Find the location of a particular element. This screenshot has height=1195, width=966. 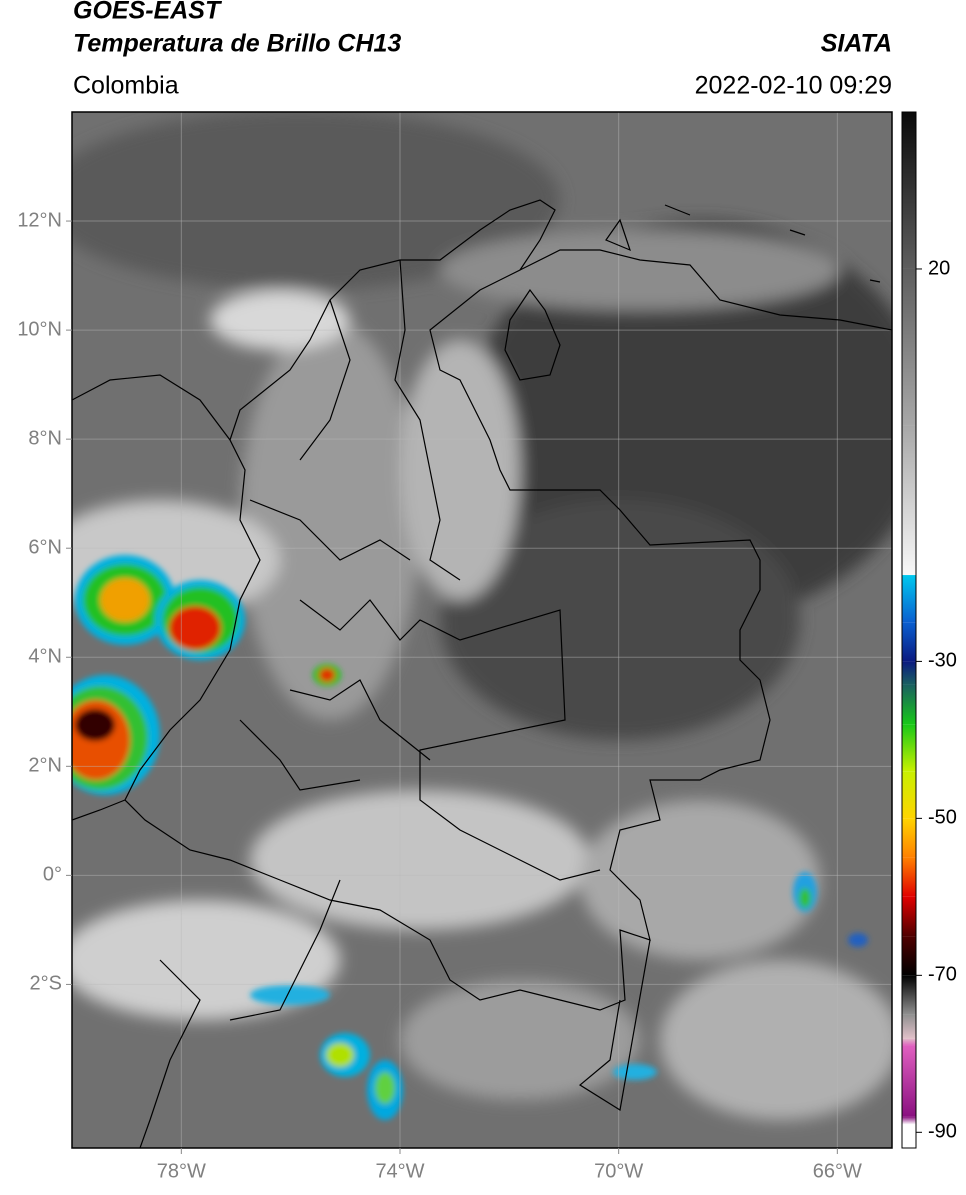

timestamp: 2022-02-10 09:29 is located at coordinates (793, 86).